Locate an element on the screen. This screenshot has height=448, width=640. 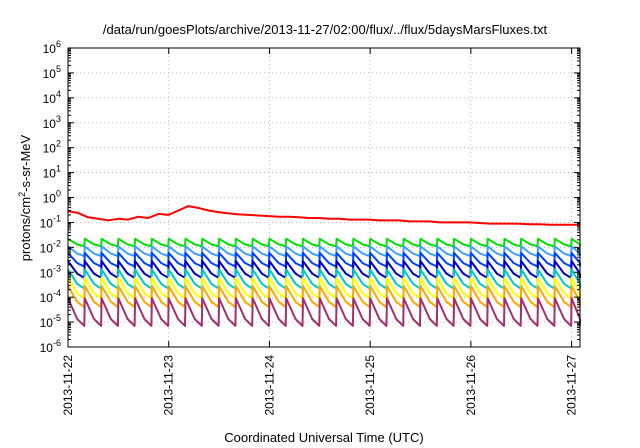
x-tick-label: 2013-11-27 is located at coordinates (572, 385).